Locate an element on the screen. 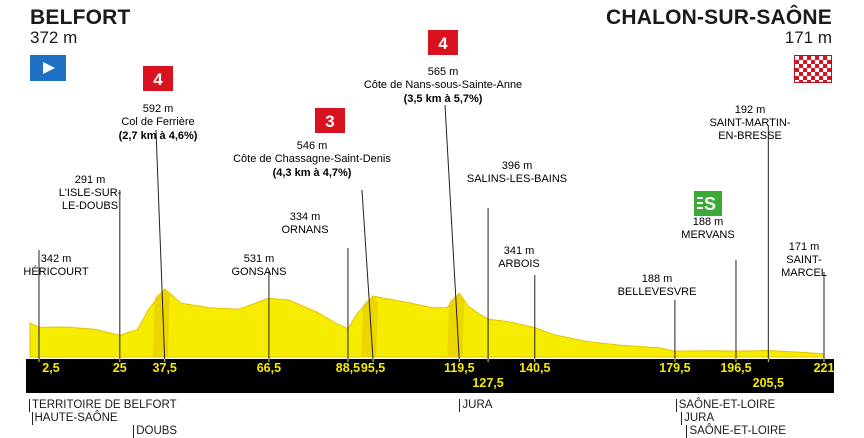 The height and width of the screenshot is (438, 864). place-altitude-4: 334 m is located at coordinates (305, 217).